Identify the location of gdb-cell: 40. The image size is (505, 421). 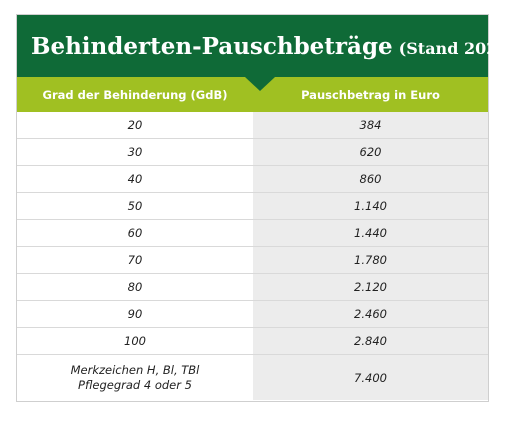
(135, 179).